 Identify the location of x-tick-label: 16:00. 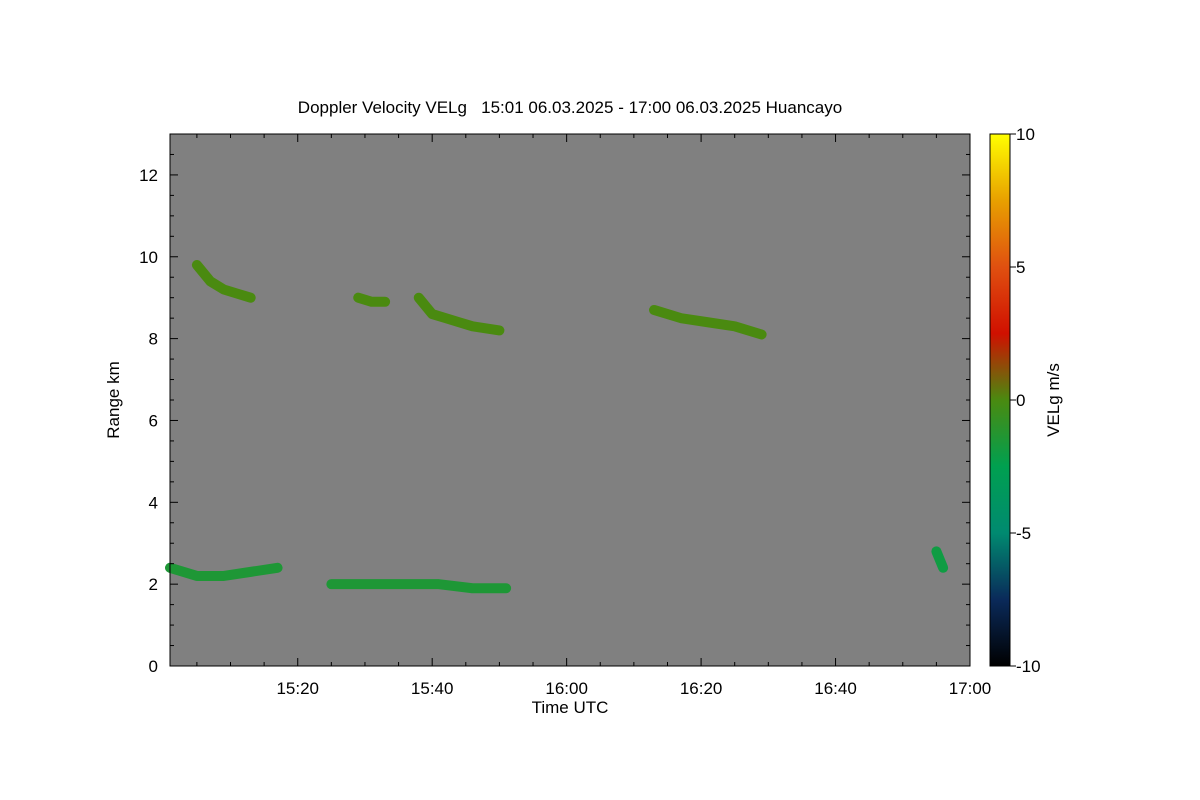
(566, 688).